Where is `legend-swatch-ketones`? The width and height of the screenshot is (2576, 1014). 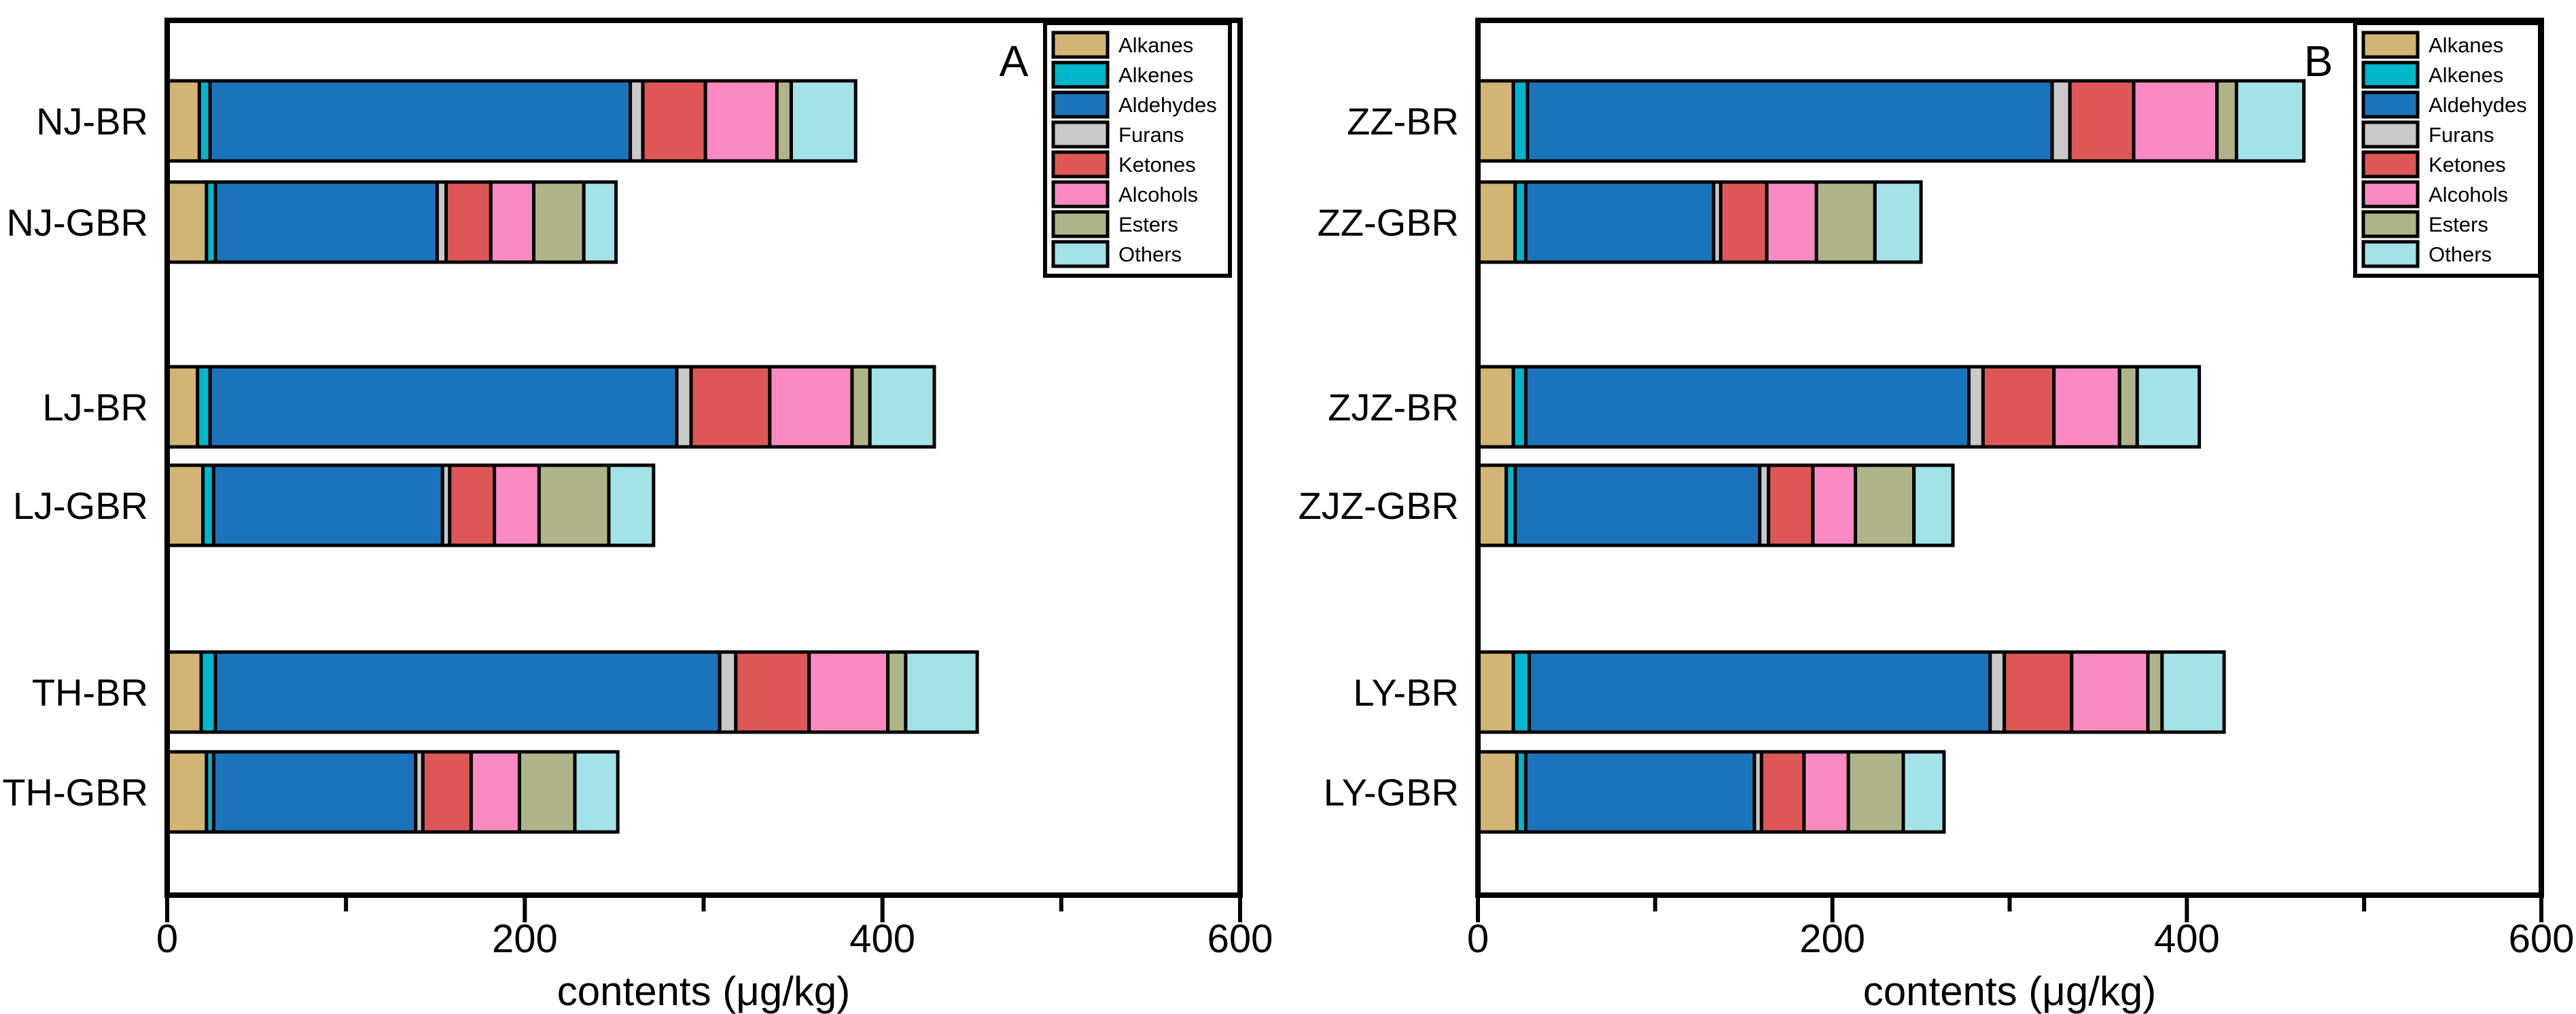
legend-swatch-ketones is located at coordinates (2390, 164).